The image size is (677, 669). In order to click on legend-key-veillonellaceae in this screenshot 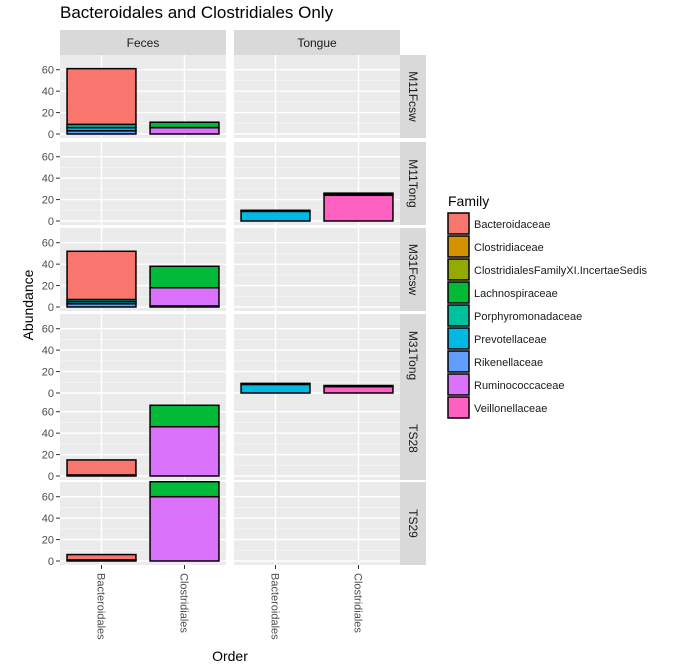, I will do `click(458, 407)`.